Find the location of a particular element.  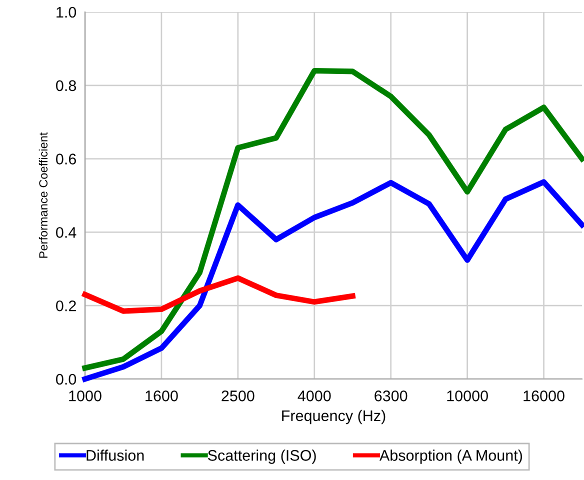

legend-label: Diffusion is located at coordinates (115, 455).